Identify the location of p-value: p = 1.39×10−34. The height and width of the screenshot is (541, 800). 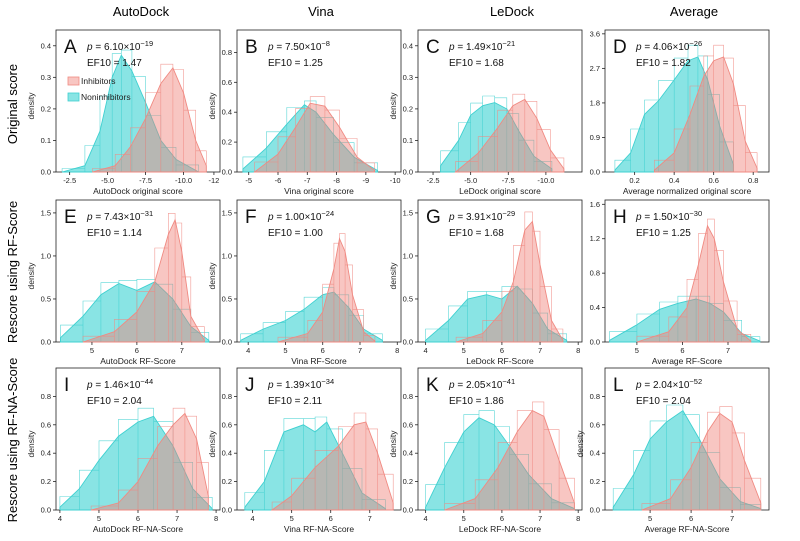
(300, 384).